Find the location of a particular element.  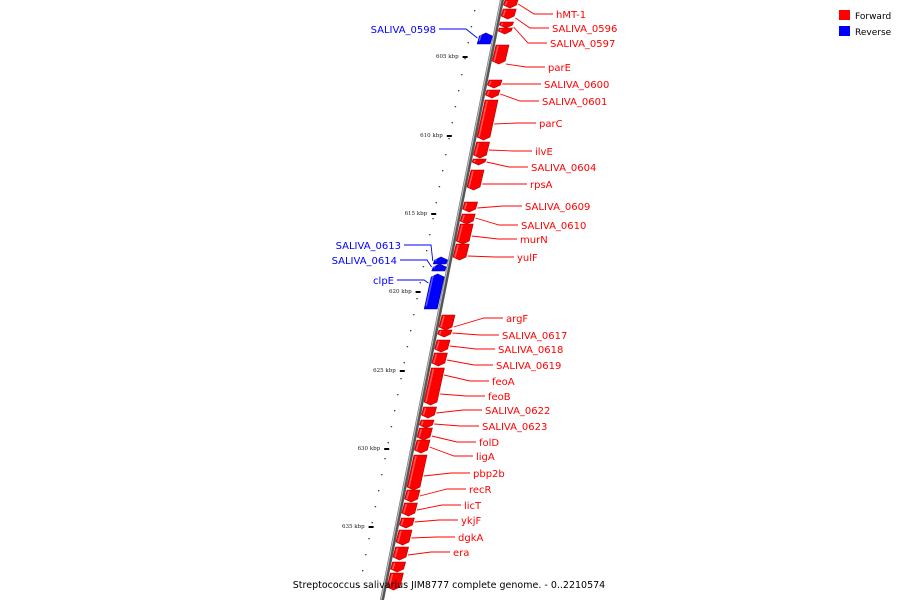

reverse-gene-label: clpE is located at coordinates (383, 281).